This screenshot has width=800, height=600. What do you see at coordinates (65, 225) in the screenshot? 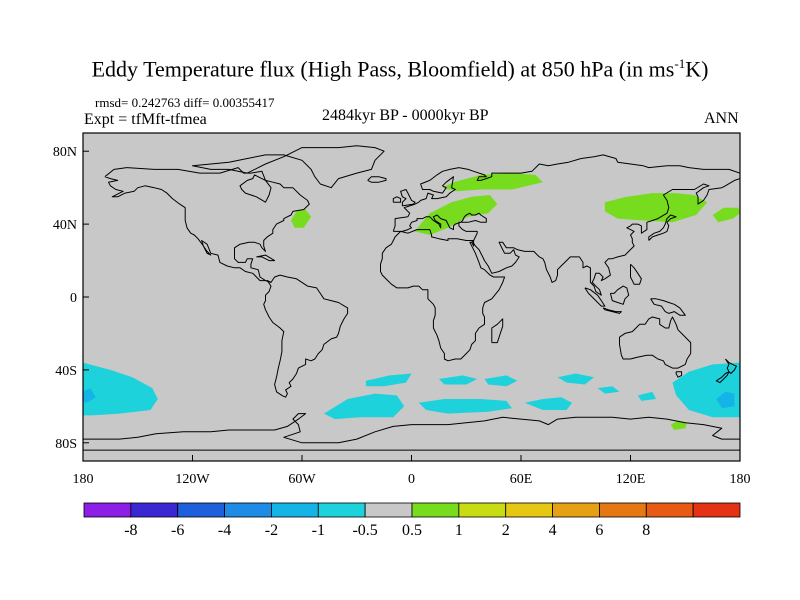
I see `lat-tick-label: 40N` at bounding box center [65, 225].